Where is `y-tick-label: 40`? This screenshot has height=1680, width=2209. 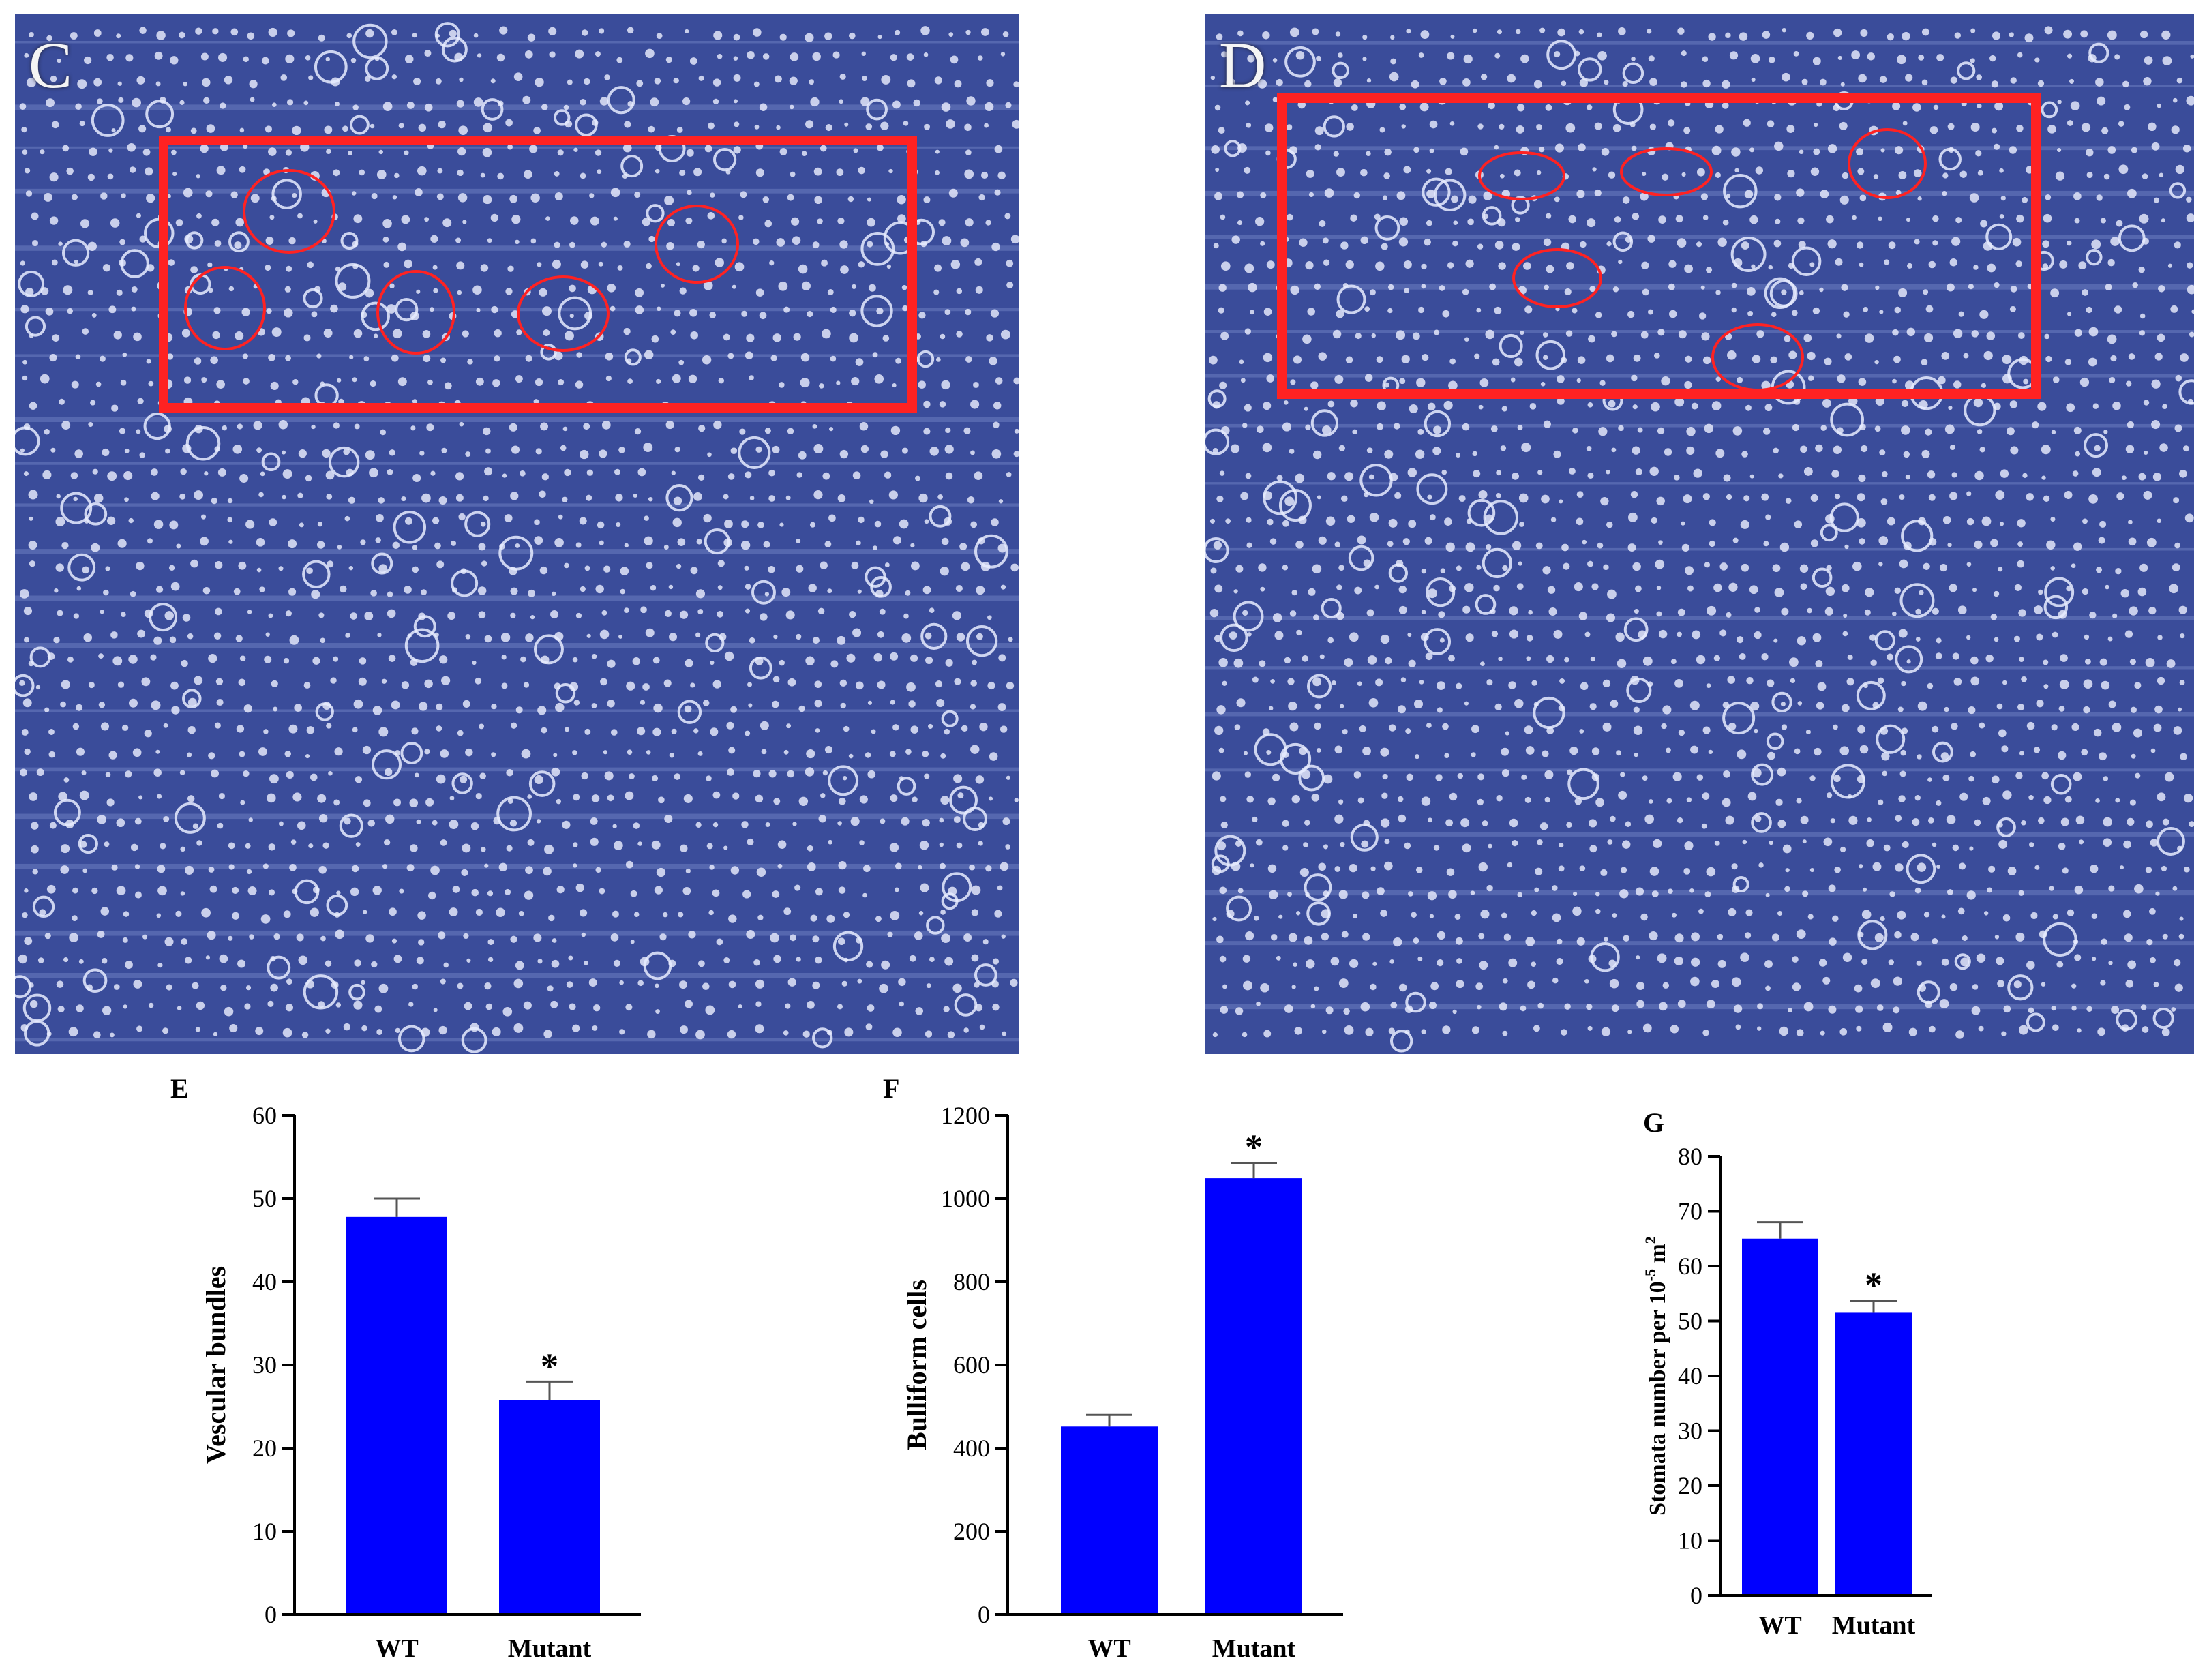 y-tick-label: 40 is located at coordinates (264, 1281).